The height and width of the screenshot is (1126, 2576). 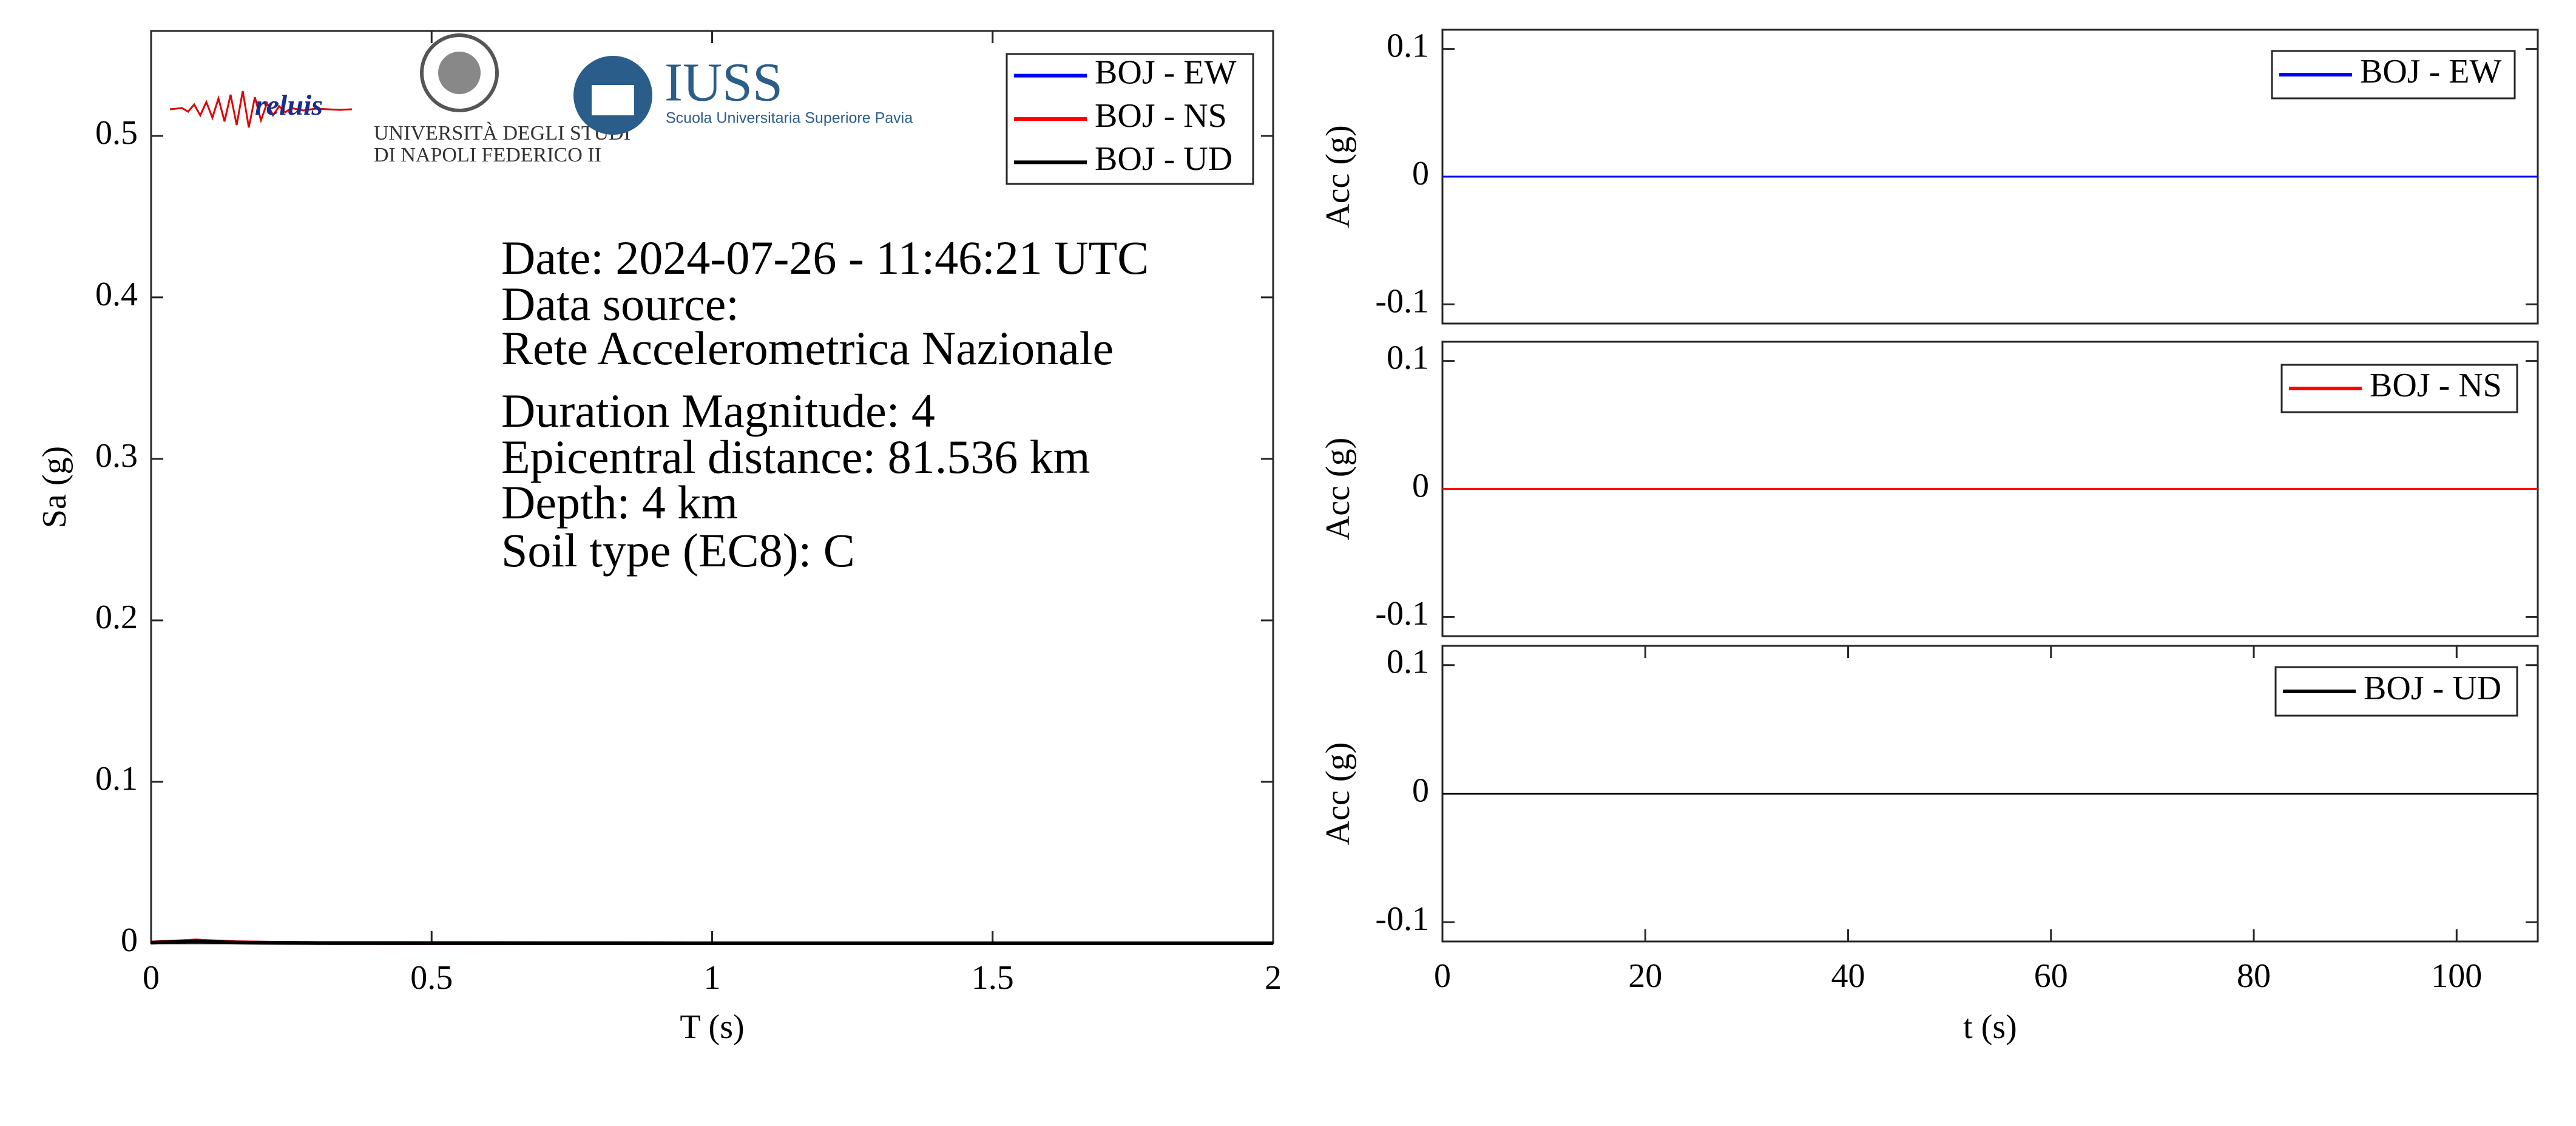 What do you see at coordinates (116, 294) in the screenshot?
I see `y-tick-label: 0.4` at bounding box center [116, 294].